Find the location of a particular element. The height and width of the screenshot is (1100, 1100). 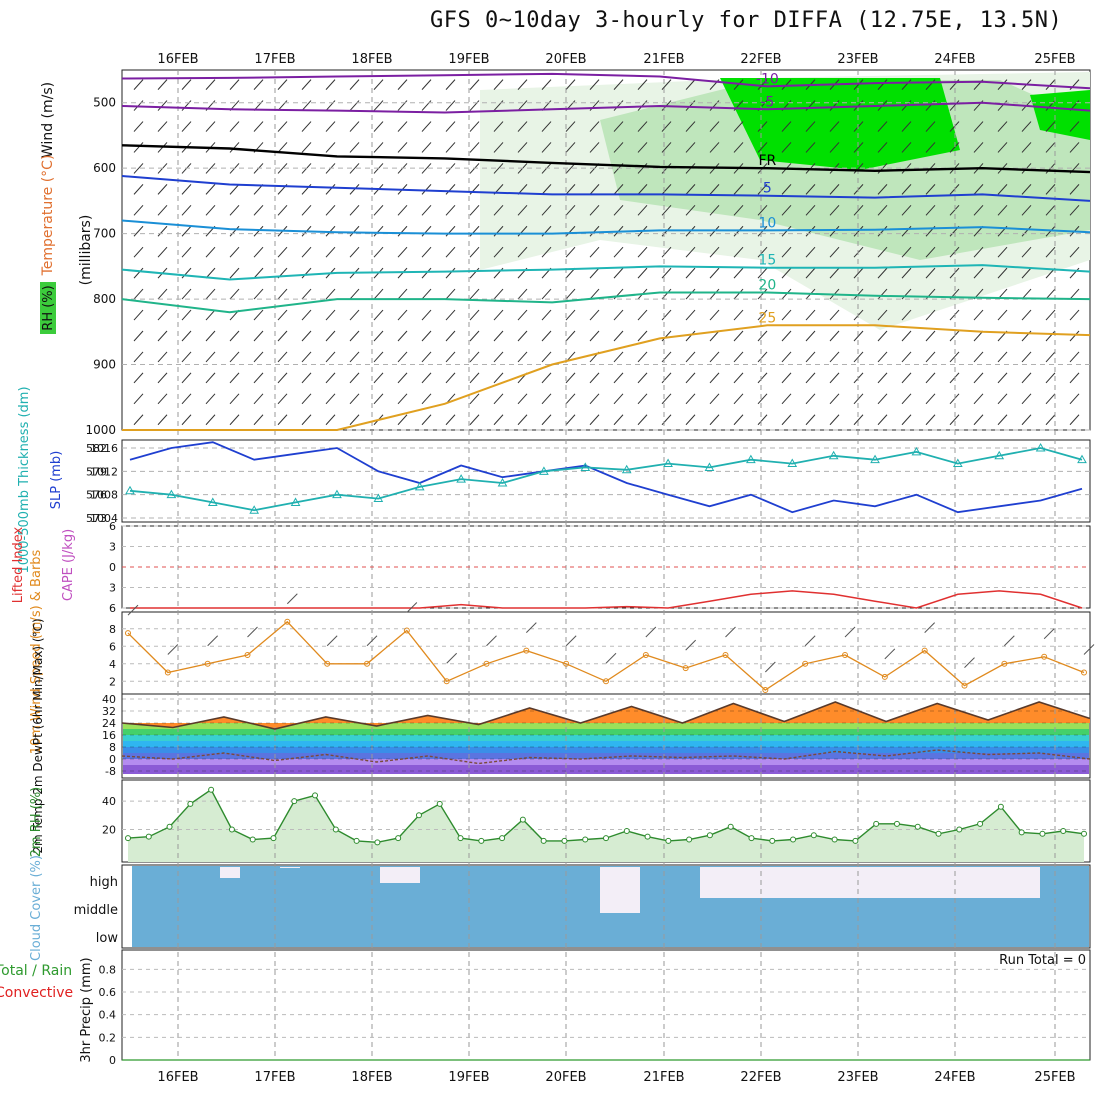

x-tick-label-top: 23FEB is located at coordinates (857, 59).